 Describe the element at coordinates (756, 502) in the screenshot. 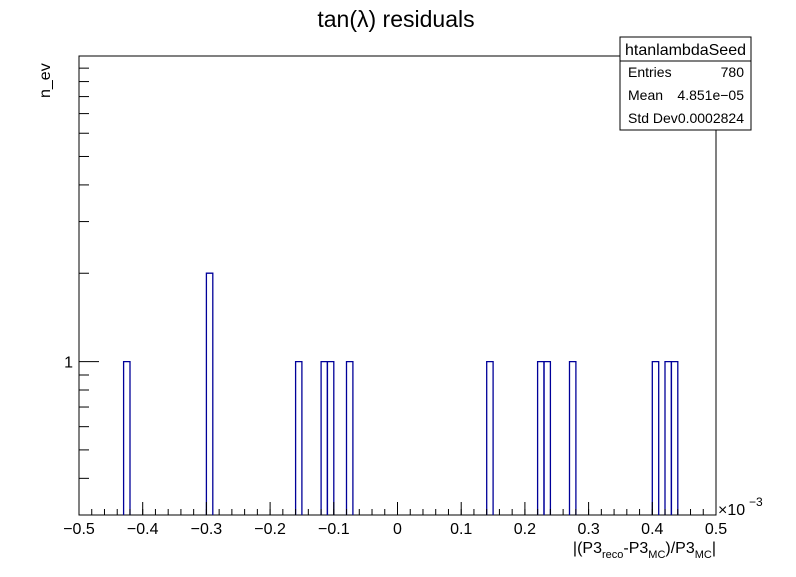

I see `x-multiplier-exponent: −3` at that location.